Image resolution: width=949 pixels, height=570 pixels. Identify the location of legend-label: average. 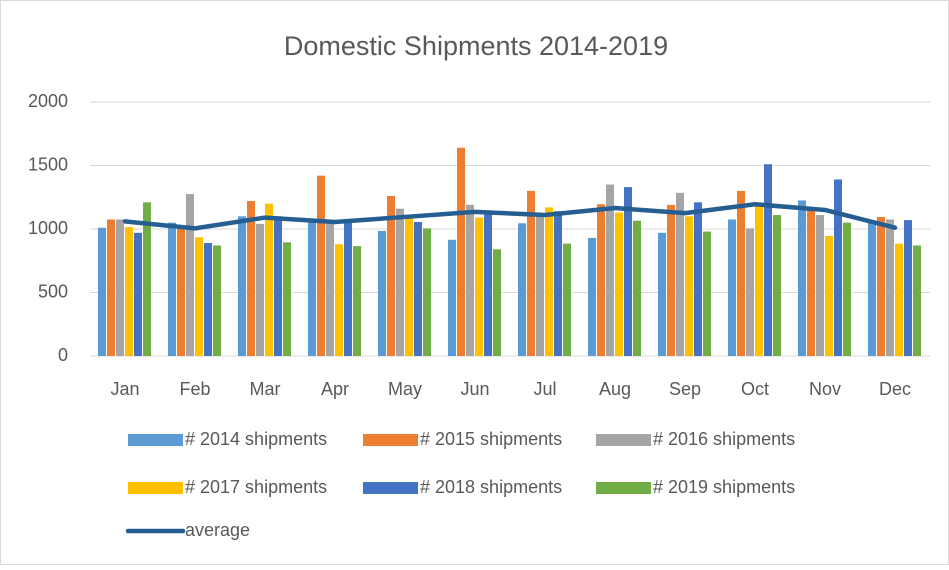
(217, 530).